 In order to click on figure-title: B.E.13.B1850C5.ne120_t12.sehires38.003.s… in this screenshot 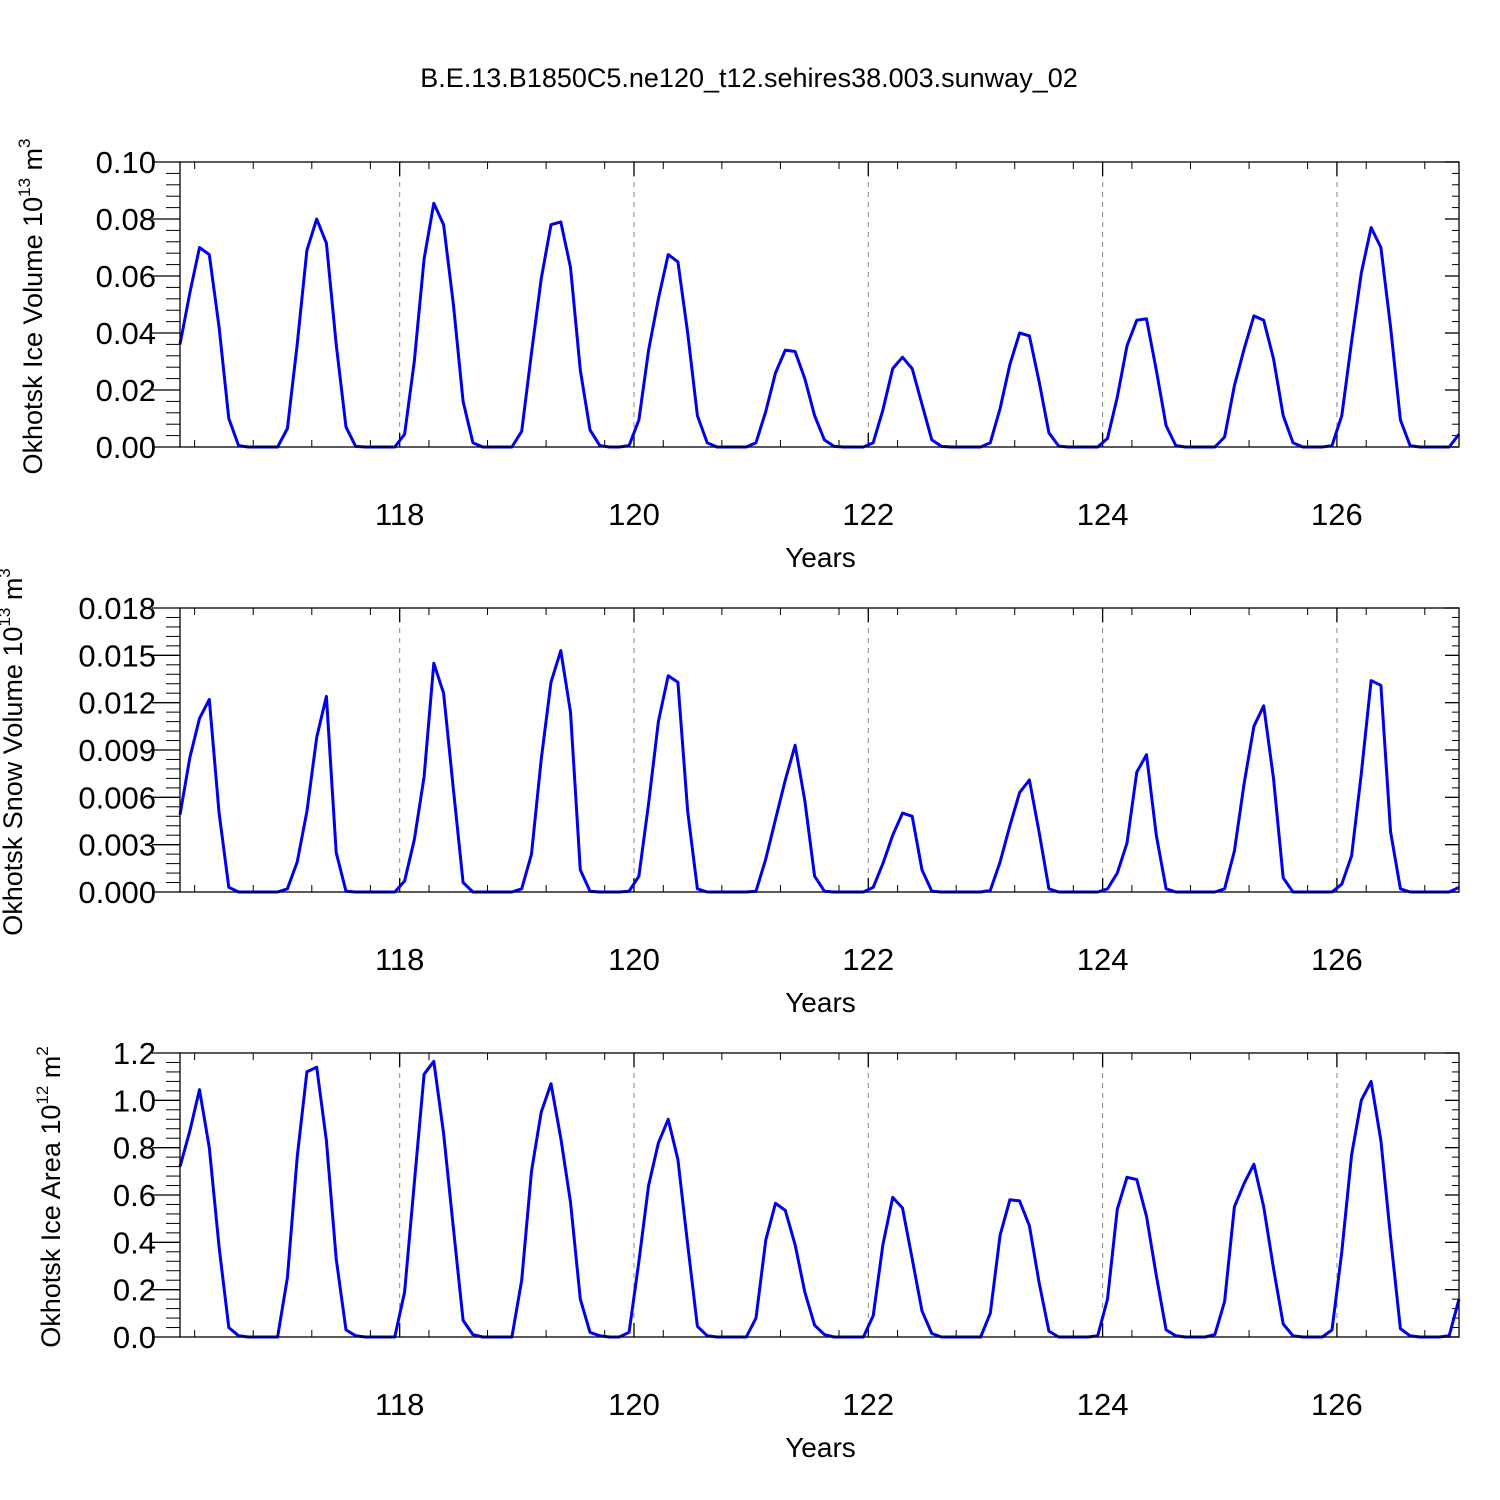, I will do `click(749, 78)`.